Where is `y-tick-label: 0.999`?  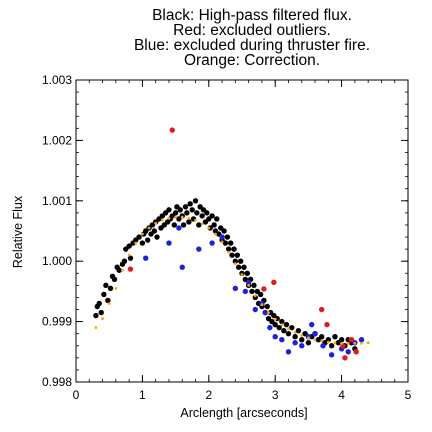 y-tick-label: 0.999 is located at coordinates (57, 322).